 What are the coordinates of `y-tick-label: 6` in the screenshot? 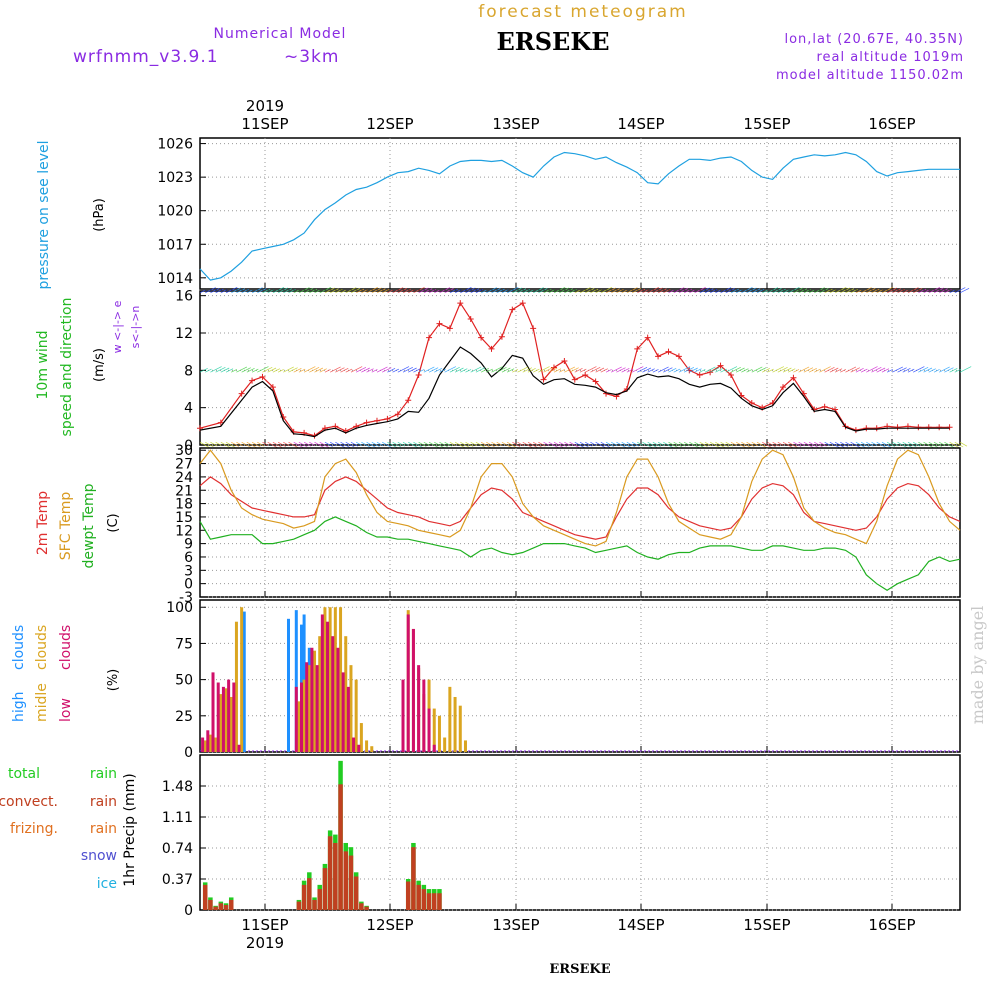 It's located at (188, 558).